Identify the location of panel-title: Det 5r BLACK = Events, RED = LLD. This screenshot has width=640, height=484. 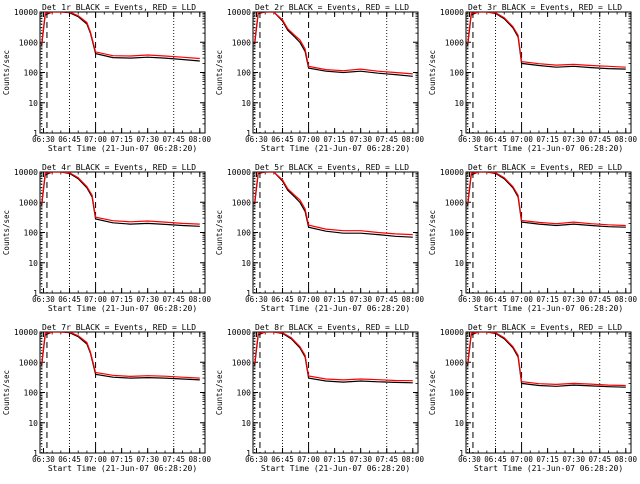
(332, 167).